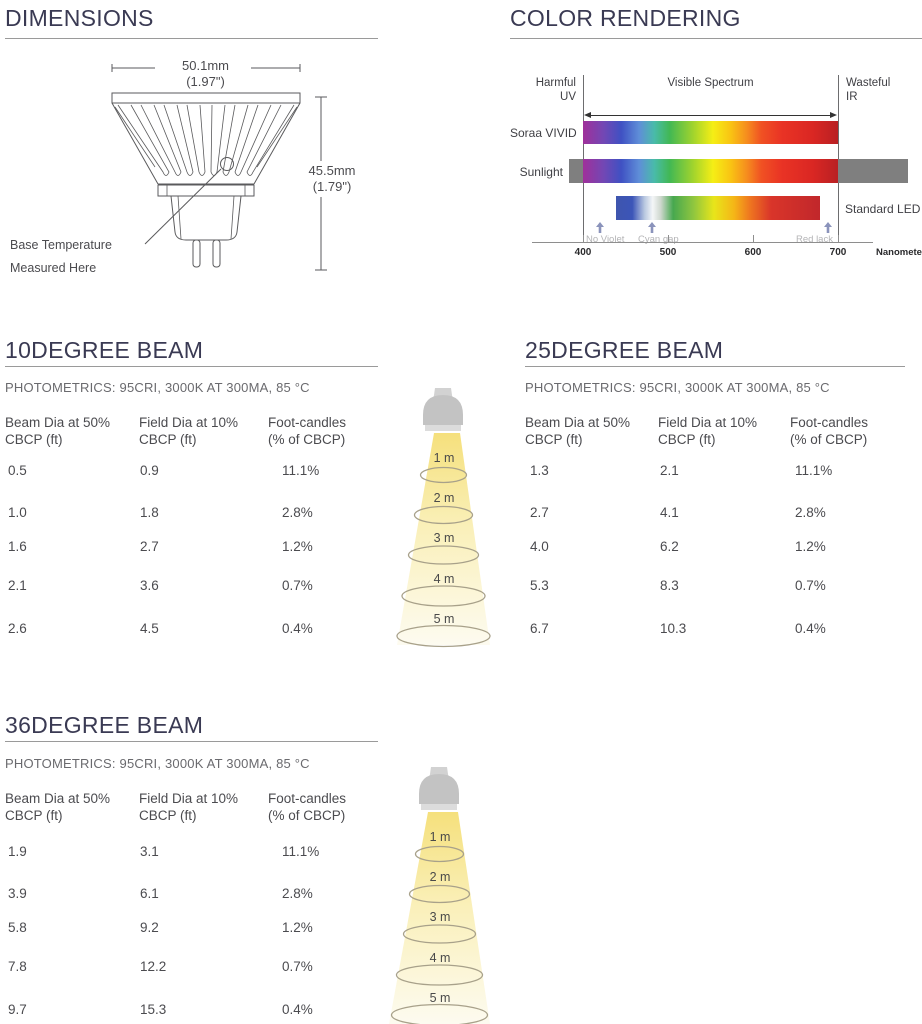 This screenshot has height=1024, width=922. Describe the element at coordinates (149, 851) in the screenshot. I see `table-cell: 3.1` at that location.